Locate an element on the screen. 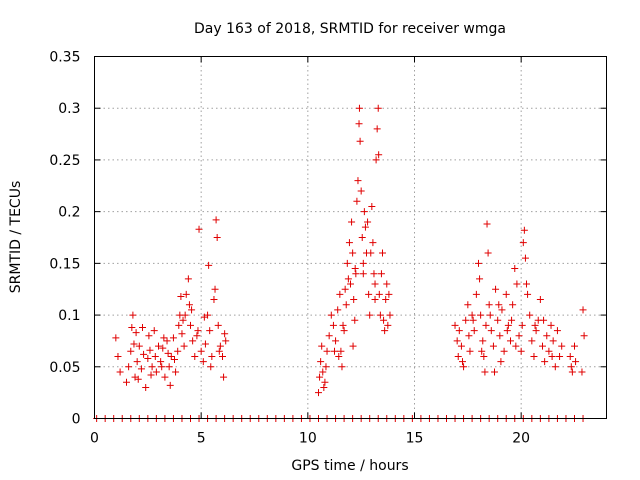 The height and width of the screenshot is (480, 640). y-tick-label: 0.1 is located at coordinates (69, 316).